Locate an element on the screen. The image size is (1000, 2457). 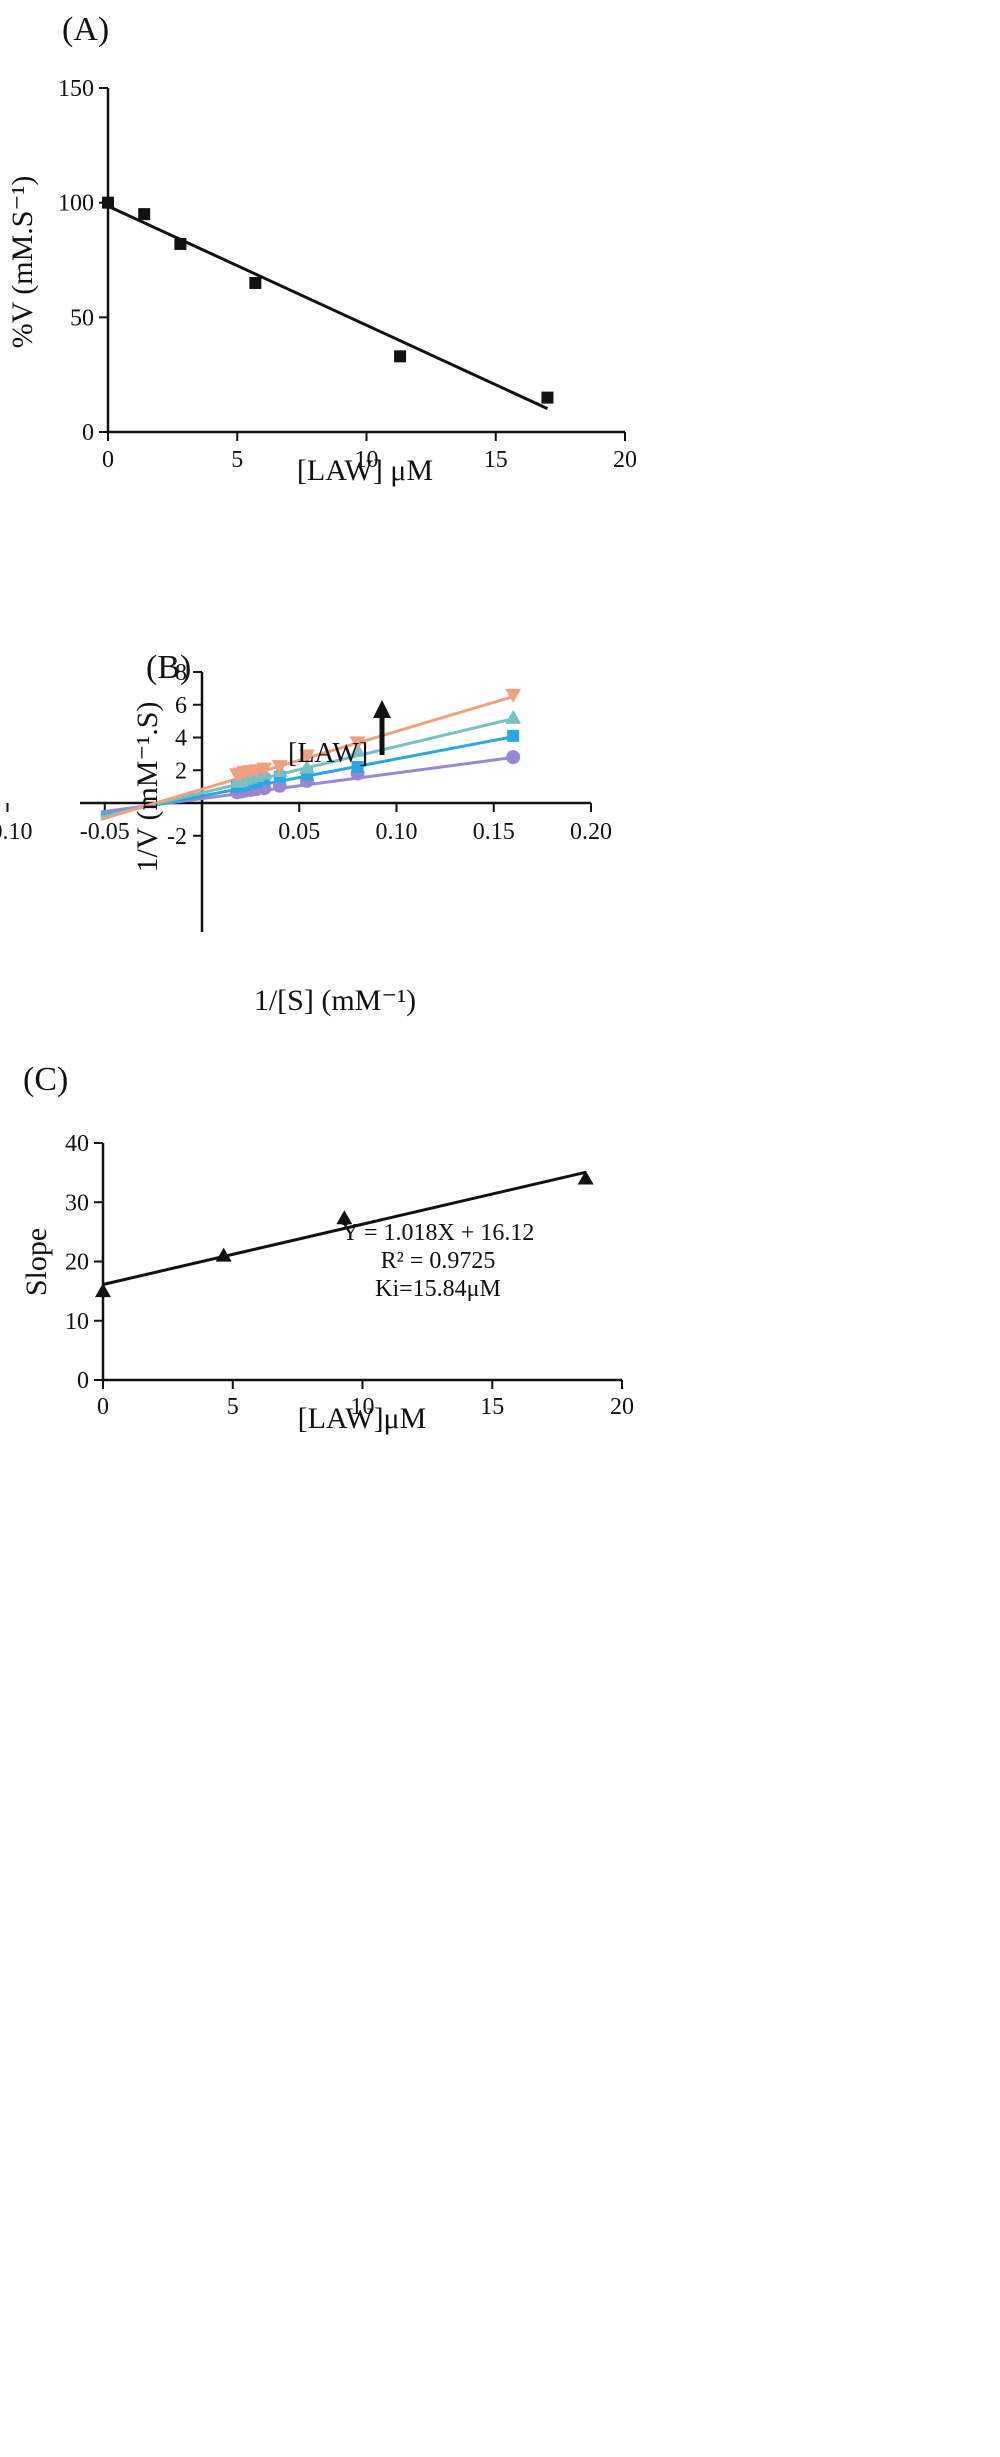
panel-c-x-tick-label: 5 is located at coordinates (233, 1407).